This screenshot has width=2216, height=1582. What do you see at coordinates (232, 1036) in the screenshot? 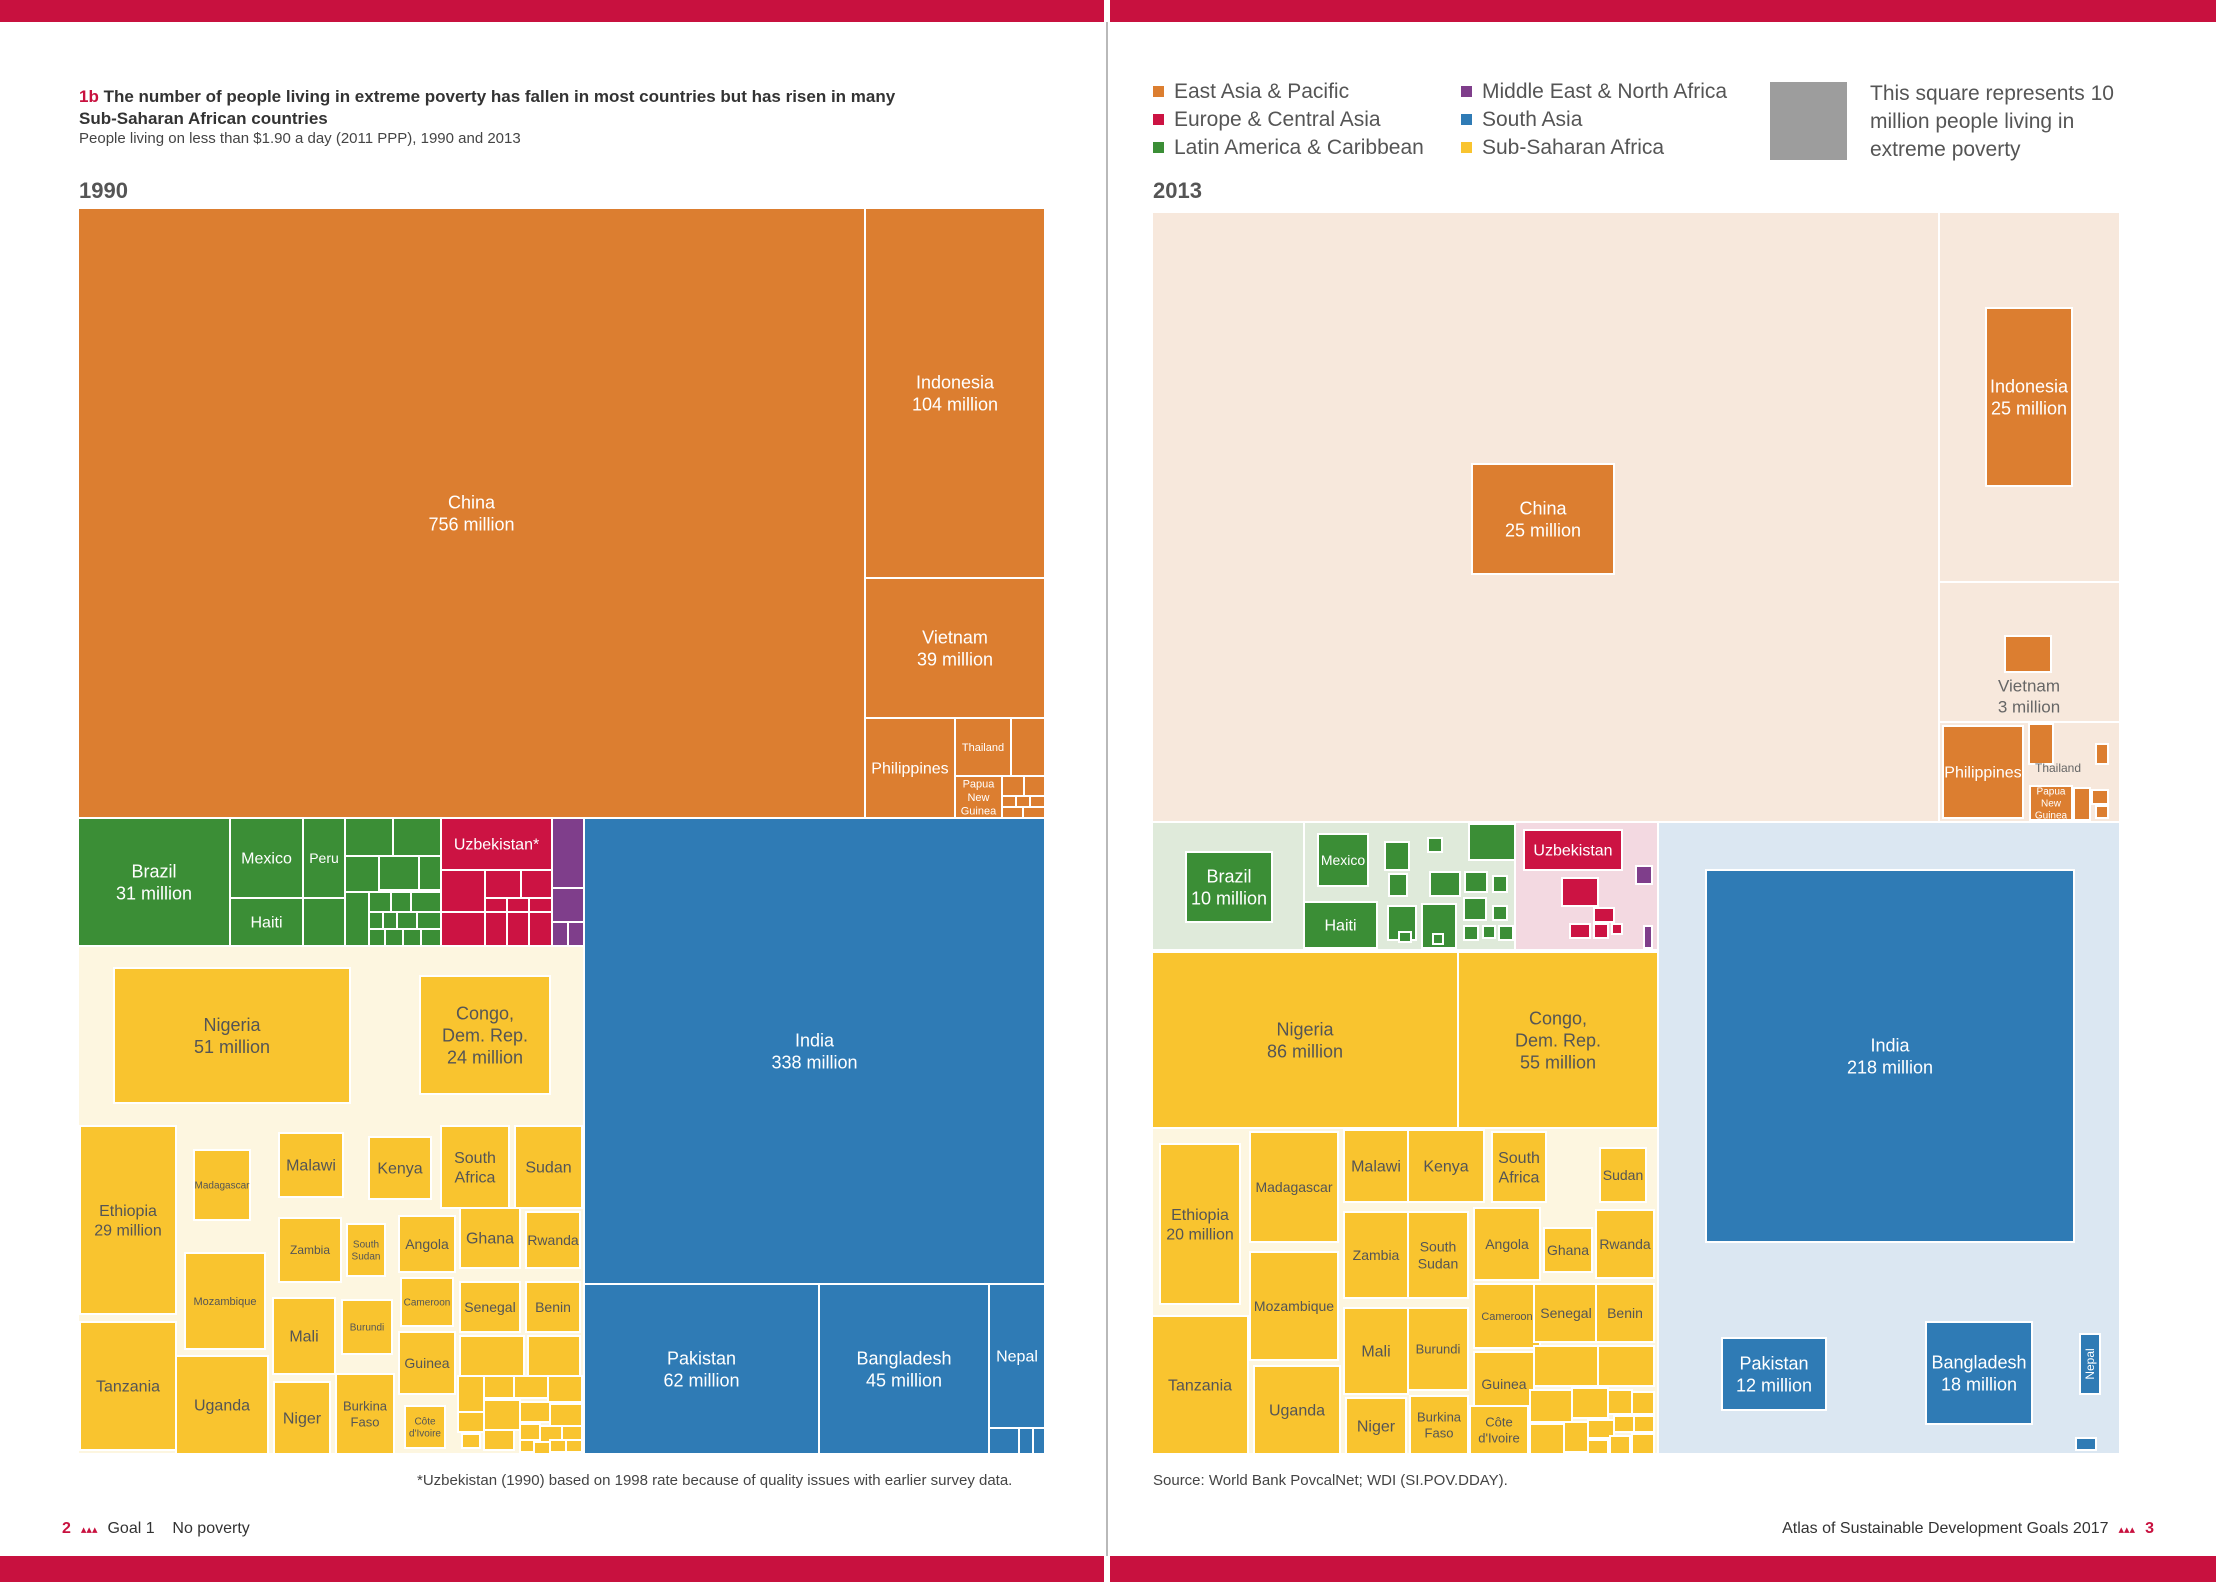
I see `tile-label-nigeria: Nigeria 51 million` at bounding box center [232, 1036].